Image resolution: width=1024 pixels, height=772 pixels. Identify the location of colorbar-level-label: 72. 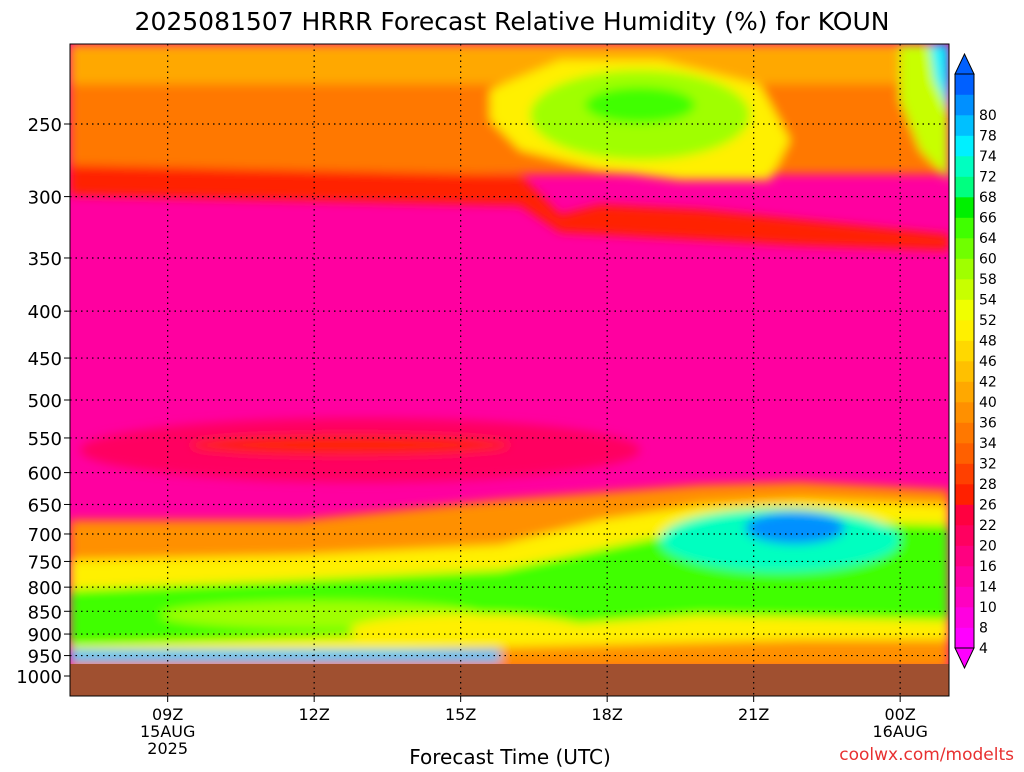
(988, 178).